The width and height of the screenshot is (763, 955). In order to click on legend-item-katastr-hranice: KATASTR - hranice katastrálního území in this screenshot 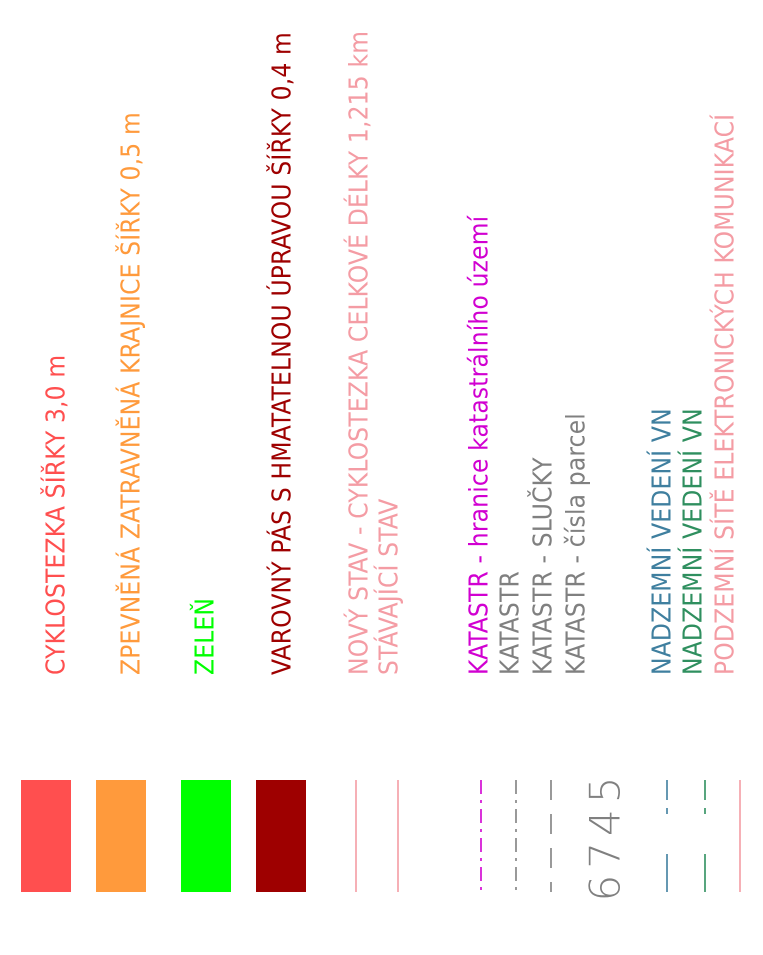, I will do `click(480, 553)`.